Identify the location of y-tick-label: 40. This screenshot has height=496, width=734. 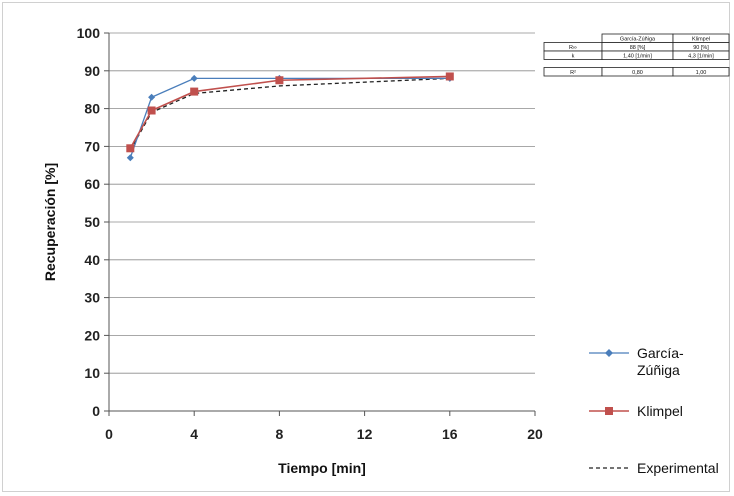
(92, 260).